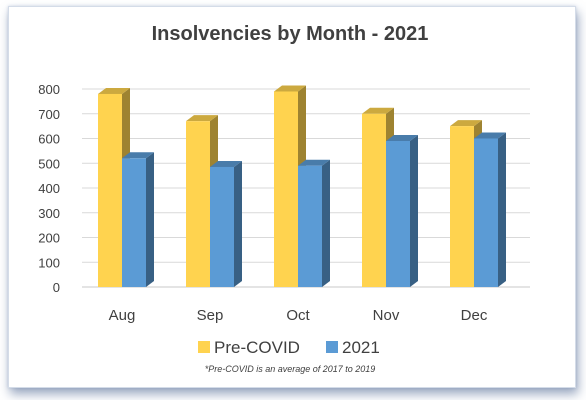 The image size is (586, 400). What do you see at coordinates (49, 262) in the screenshot?
I see `y-tick-label: 100` at bounding box center [49, 262].